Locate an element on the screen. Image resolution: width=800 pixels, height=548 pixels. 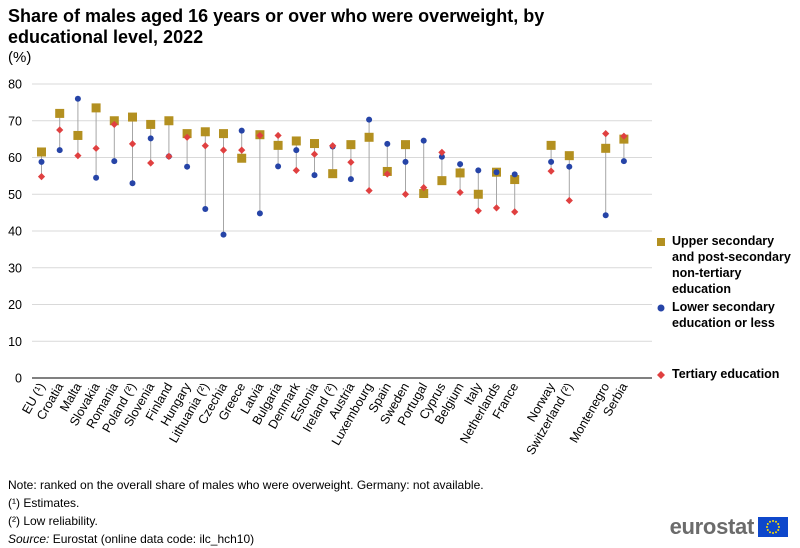
y-tick-label: 20 is located at coordinates (15, 305).